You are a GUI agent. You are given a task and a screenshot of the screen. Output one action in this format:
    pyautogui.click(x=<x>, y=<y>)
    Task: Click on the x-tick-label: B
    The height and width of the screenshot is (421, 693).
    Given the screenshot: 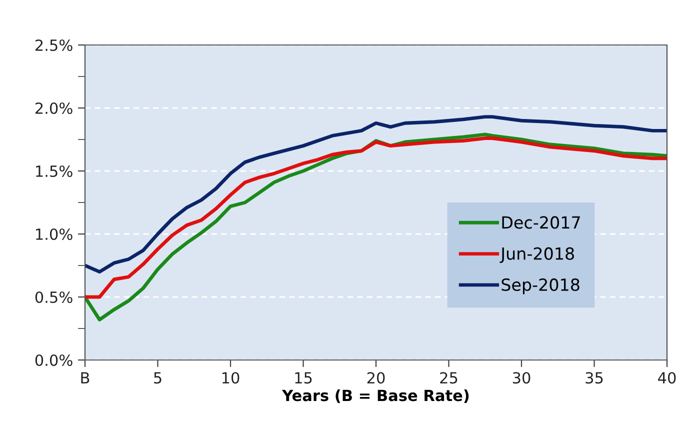 What is the action you would take?
    pyautogui.click(x=85, y=378)
    